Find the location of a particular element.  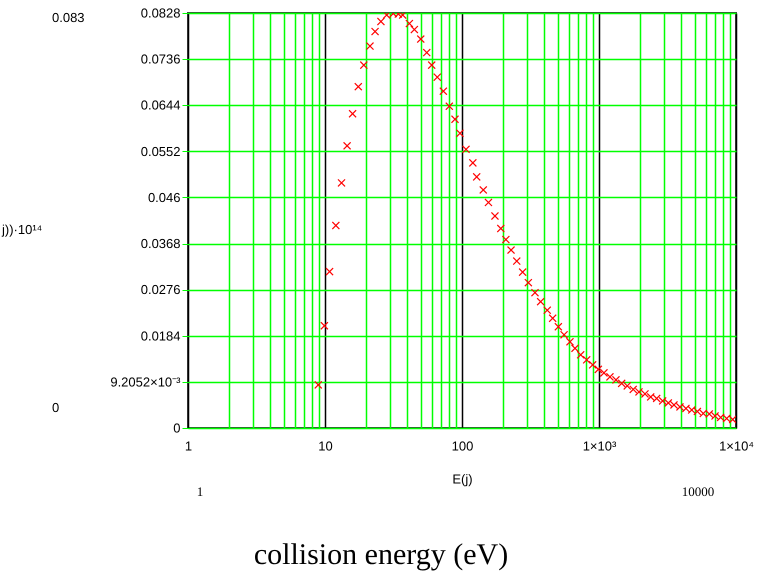

x-tick-label: 1×10³ is located at coordinates (599, 446).